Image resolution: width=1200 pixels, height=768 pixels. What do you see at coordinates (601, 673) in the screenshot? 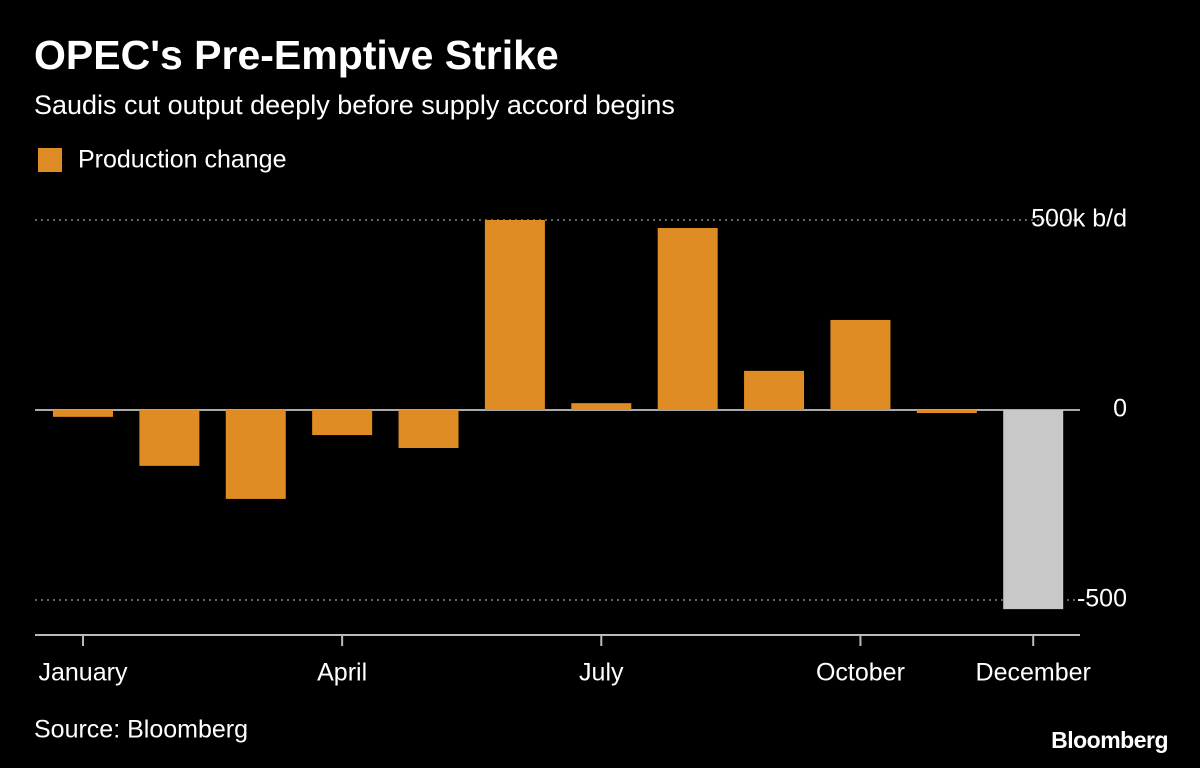
I see `x-tick-label: July` at bounding box center [601, 673].